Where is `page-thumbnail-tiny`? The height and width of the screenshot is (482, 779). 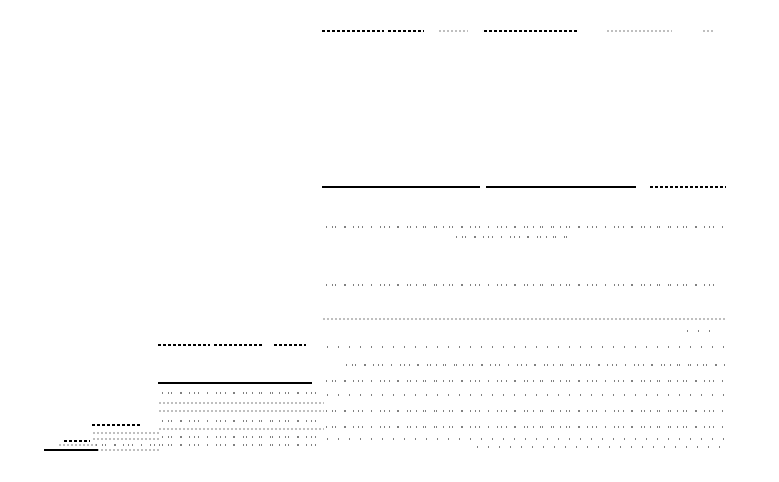
page-thumbnail-tiny is located at coordinates (71, 446).